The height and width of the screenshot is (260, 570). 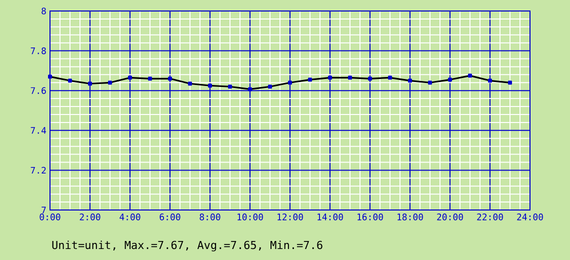 I want to click on y-tick-label: 7.8, so click(x=38, y=50).